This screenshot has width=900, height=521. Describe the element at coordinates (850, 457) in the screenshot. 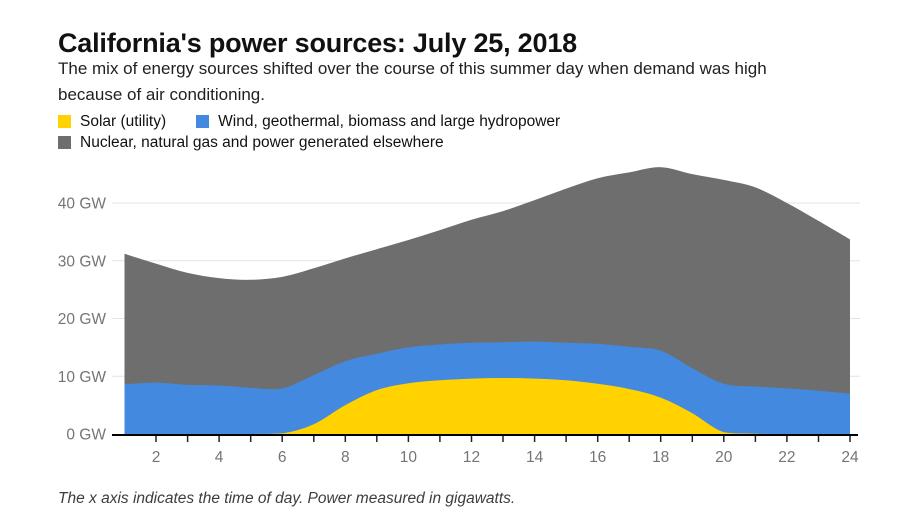

I see `svg-text: 24` at that location.